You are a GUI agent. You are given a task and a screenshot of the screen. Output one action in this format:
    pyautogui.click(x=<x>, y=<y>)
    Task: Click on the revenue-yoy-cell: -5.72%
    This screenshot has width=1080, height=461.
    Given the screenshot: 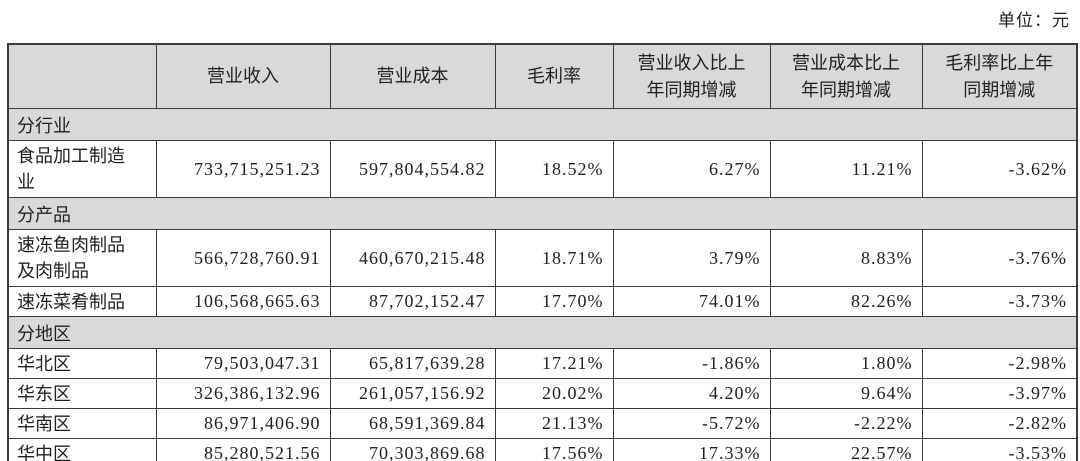 What is the action you would take?
    pyautogui.click(x=691, y=423)
    